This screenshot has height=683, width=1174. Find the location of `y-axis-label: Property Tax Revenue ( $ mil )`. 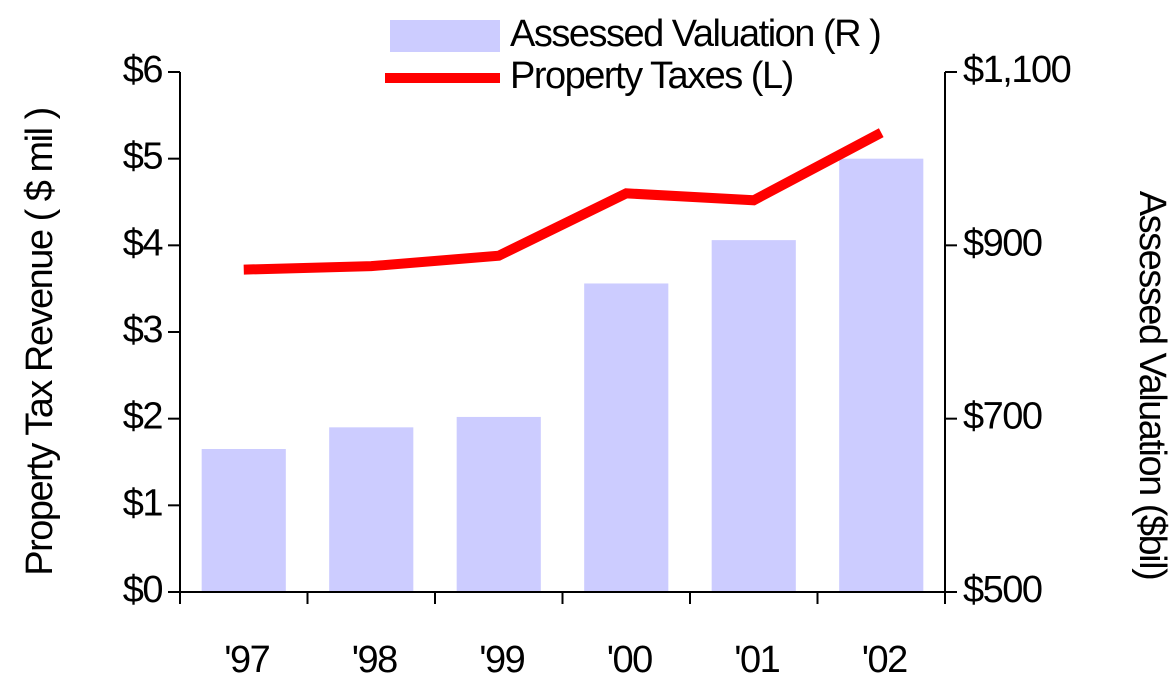

y-axis-label: Property Tax Revenue ( $ mil ) is located at coordinates (40, 342).